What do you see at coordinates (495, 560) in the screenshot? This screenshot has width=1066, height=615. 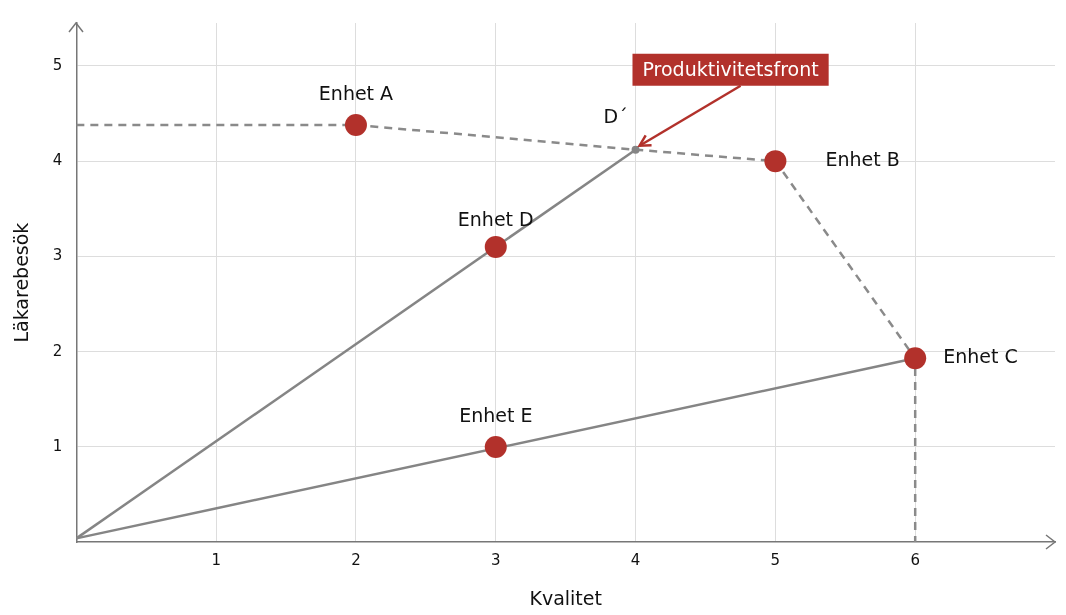 I see `x-tick-label: 3` at bounding box center [495, 560].